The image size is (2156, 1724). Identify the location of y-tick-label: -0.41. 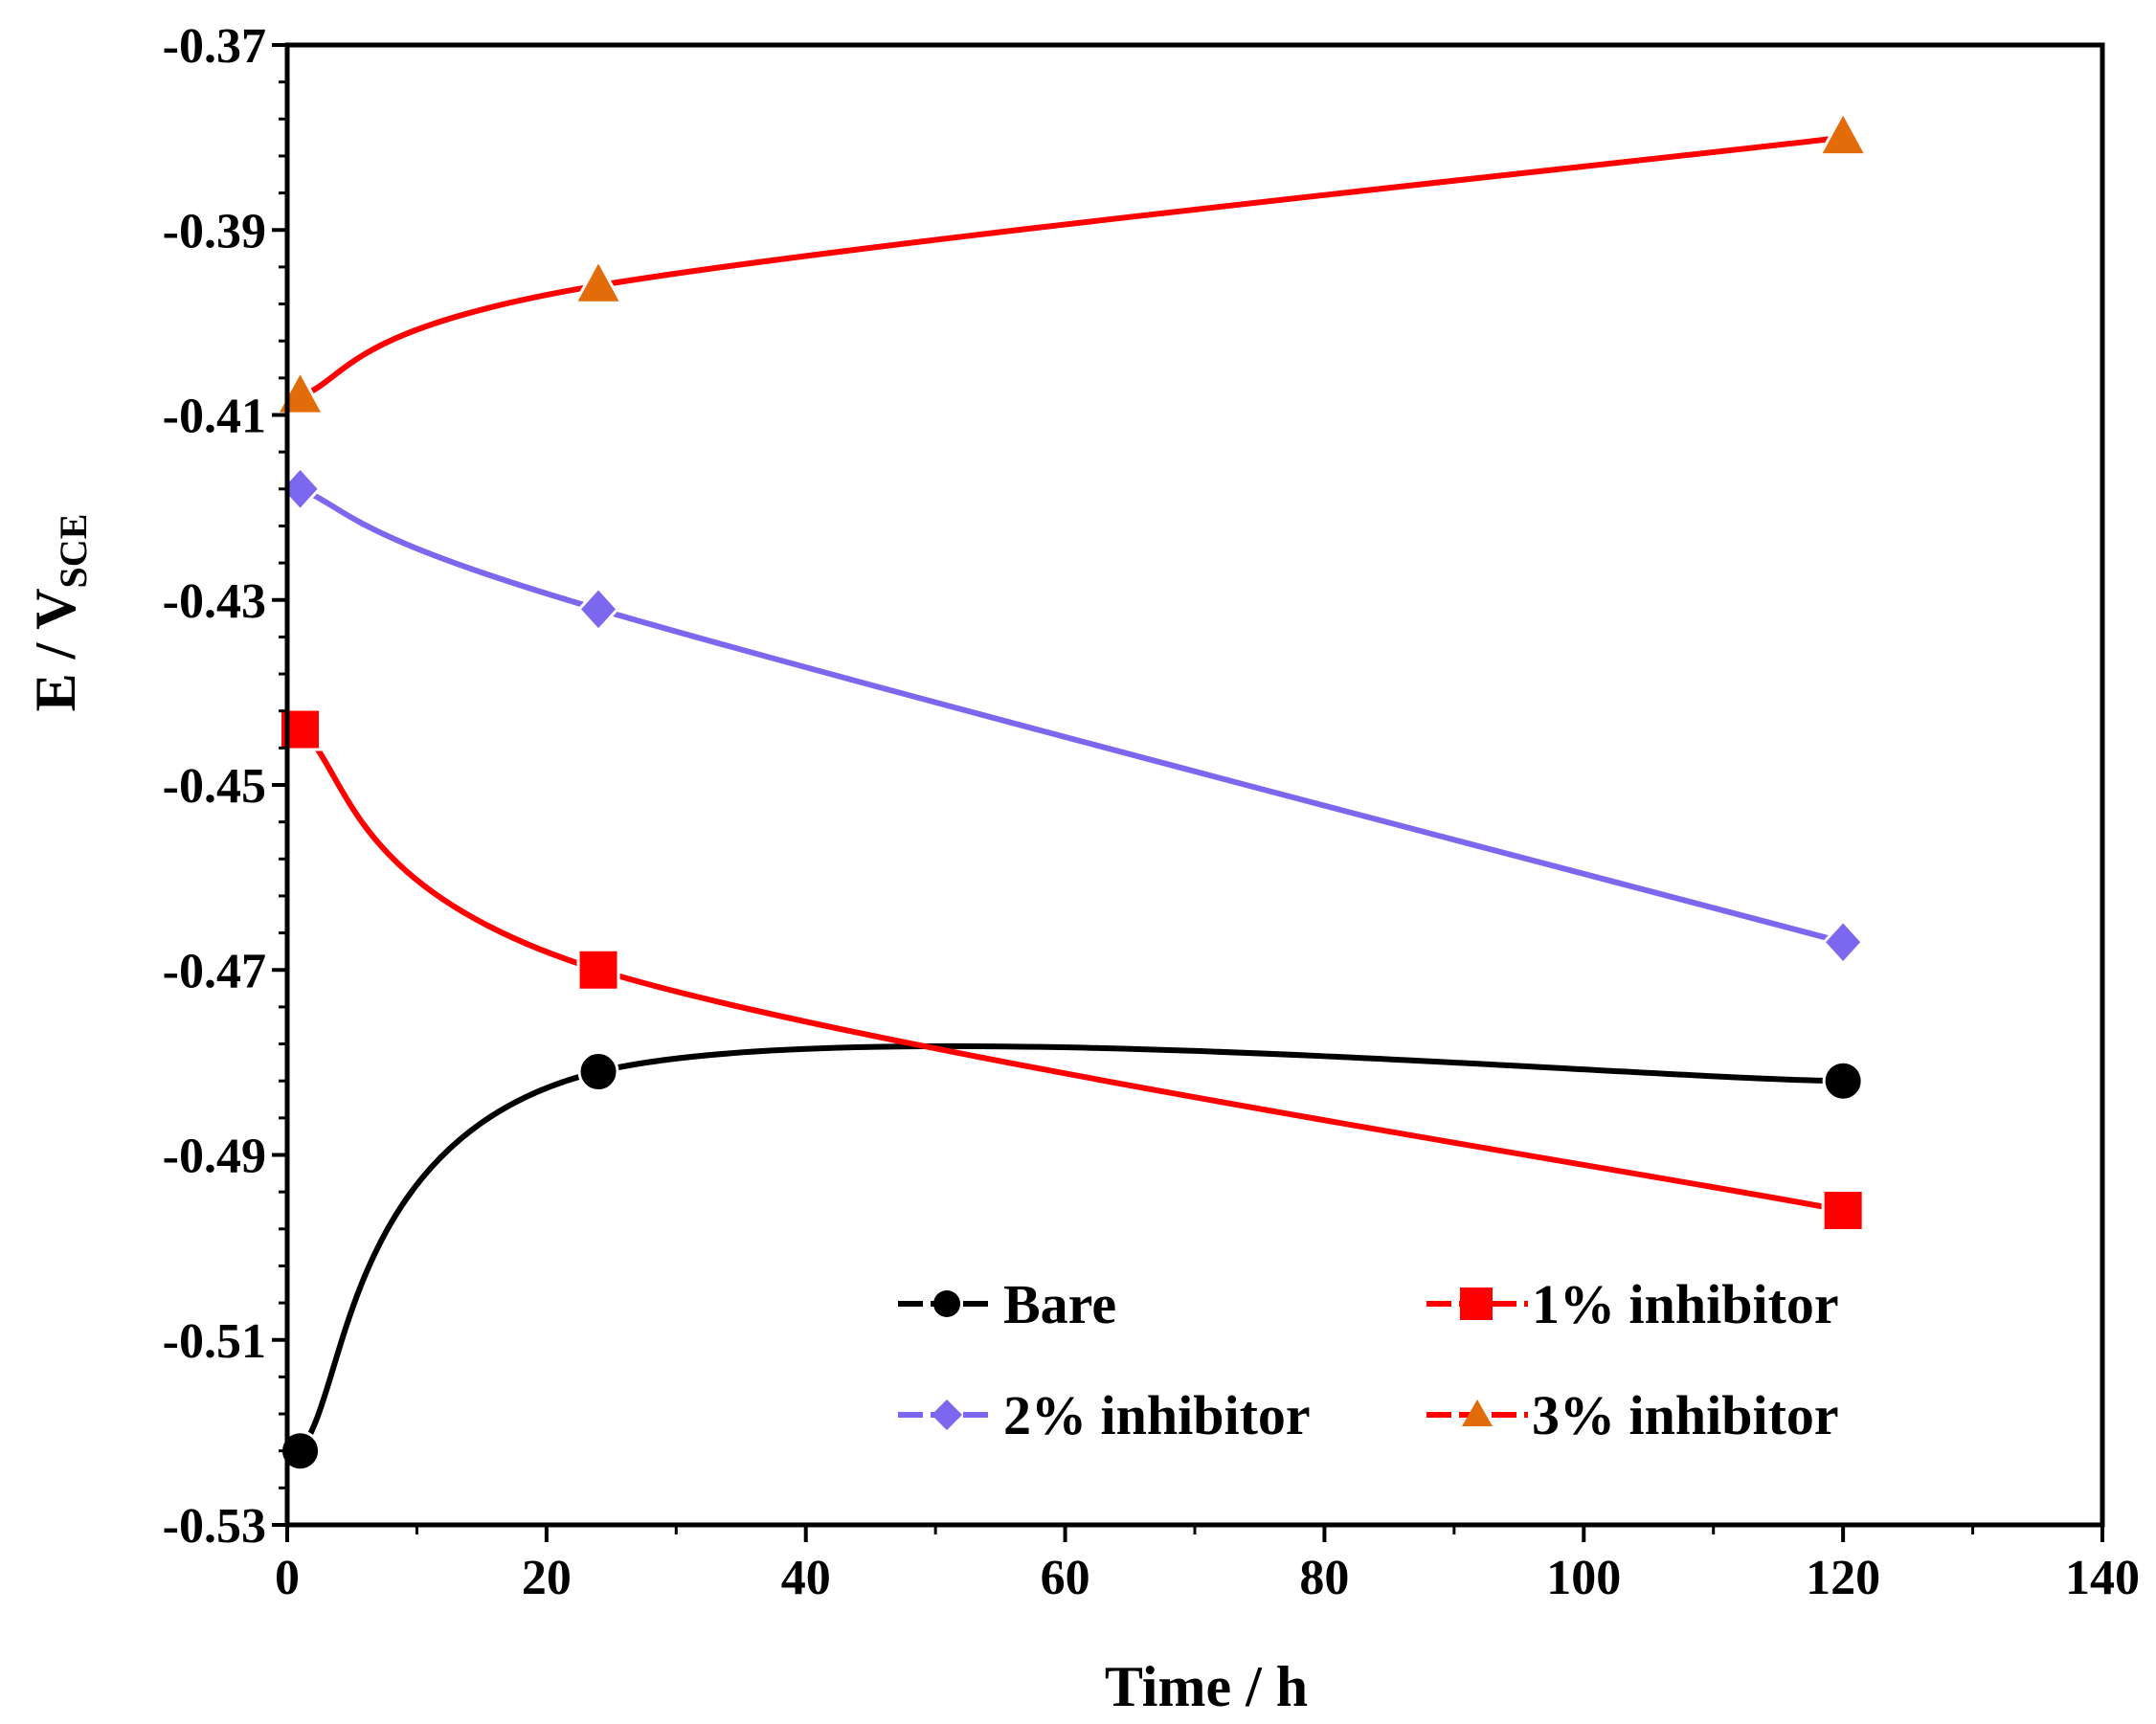
(214, 417).